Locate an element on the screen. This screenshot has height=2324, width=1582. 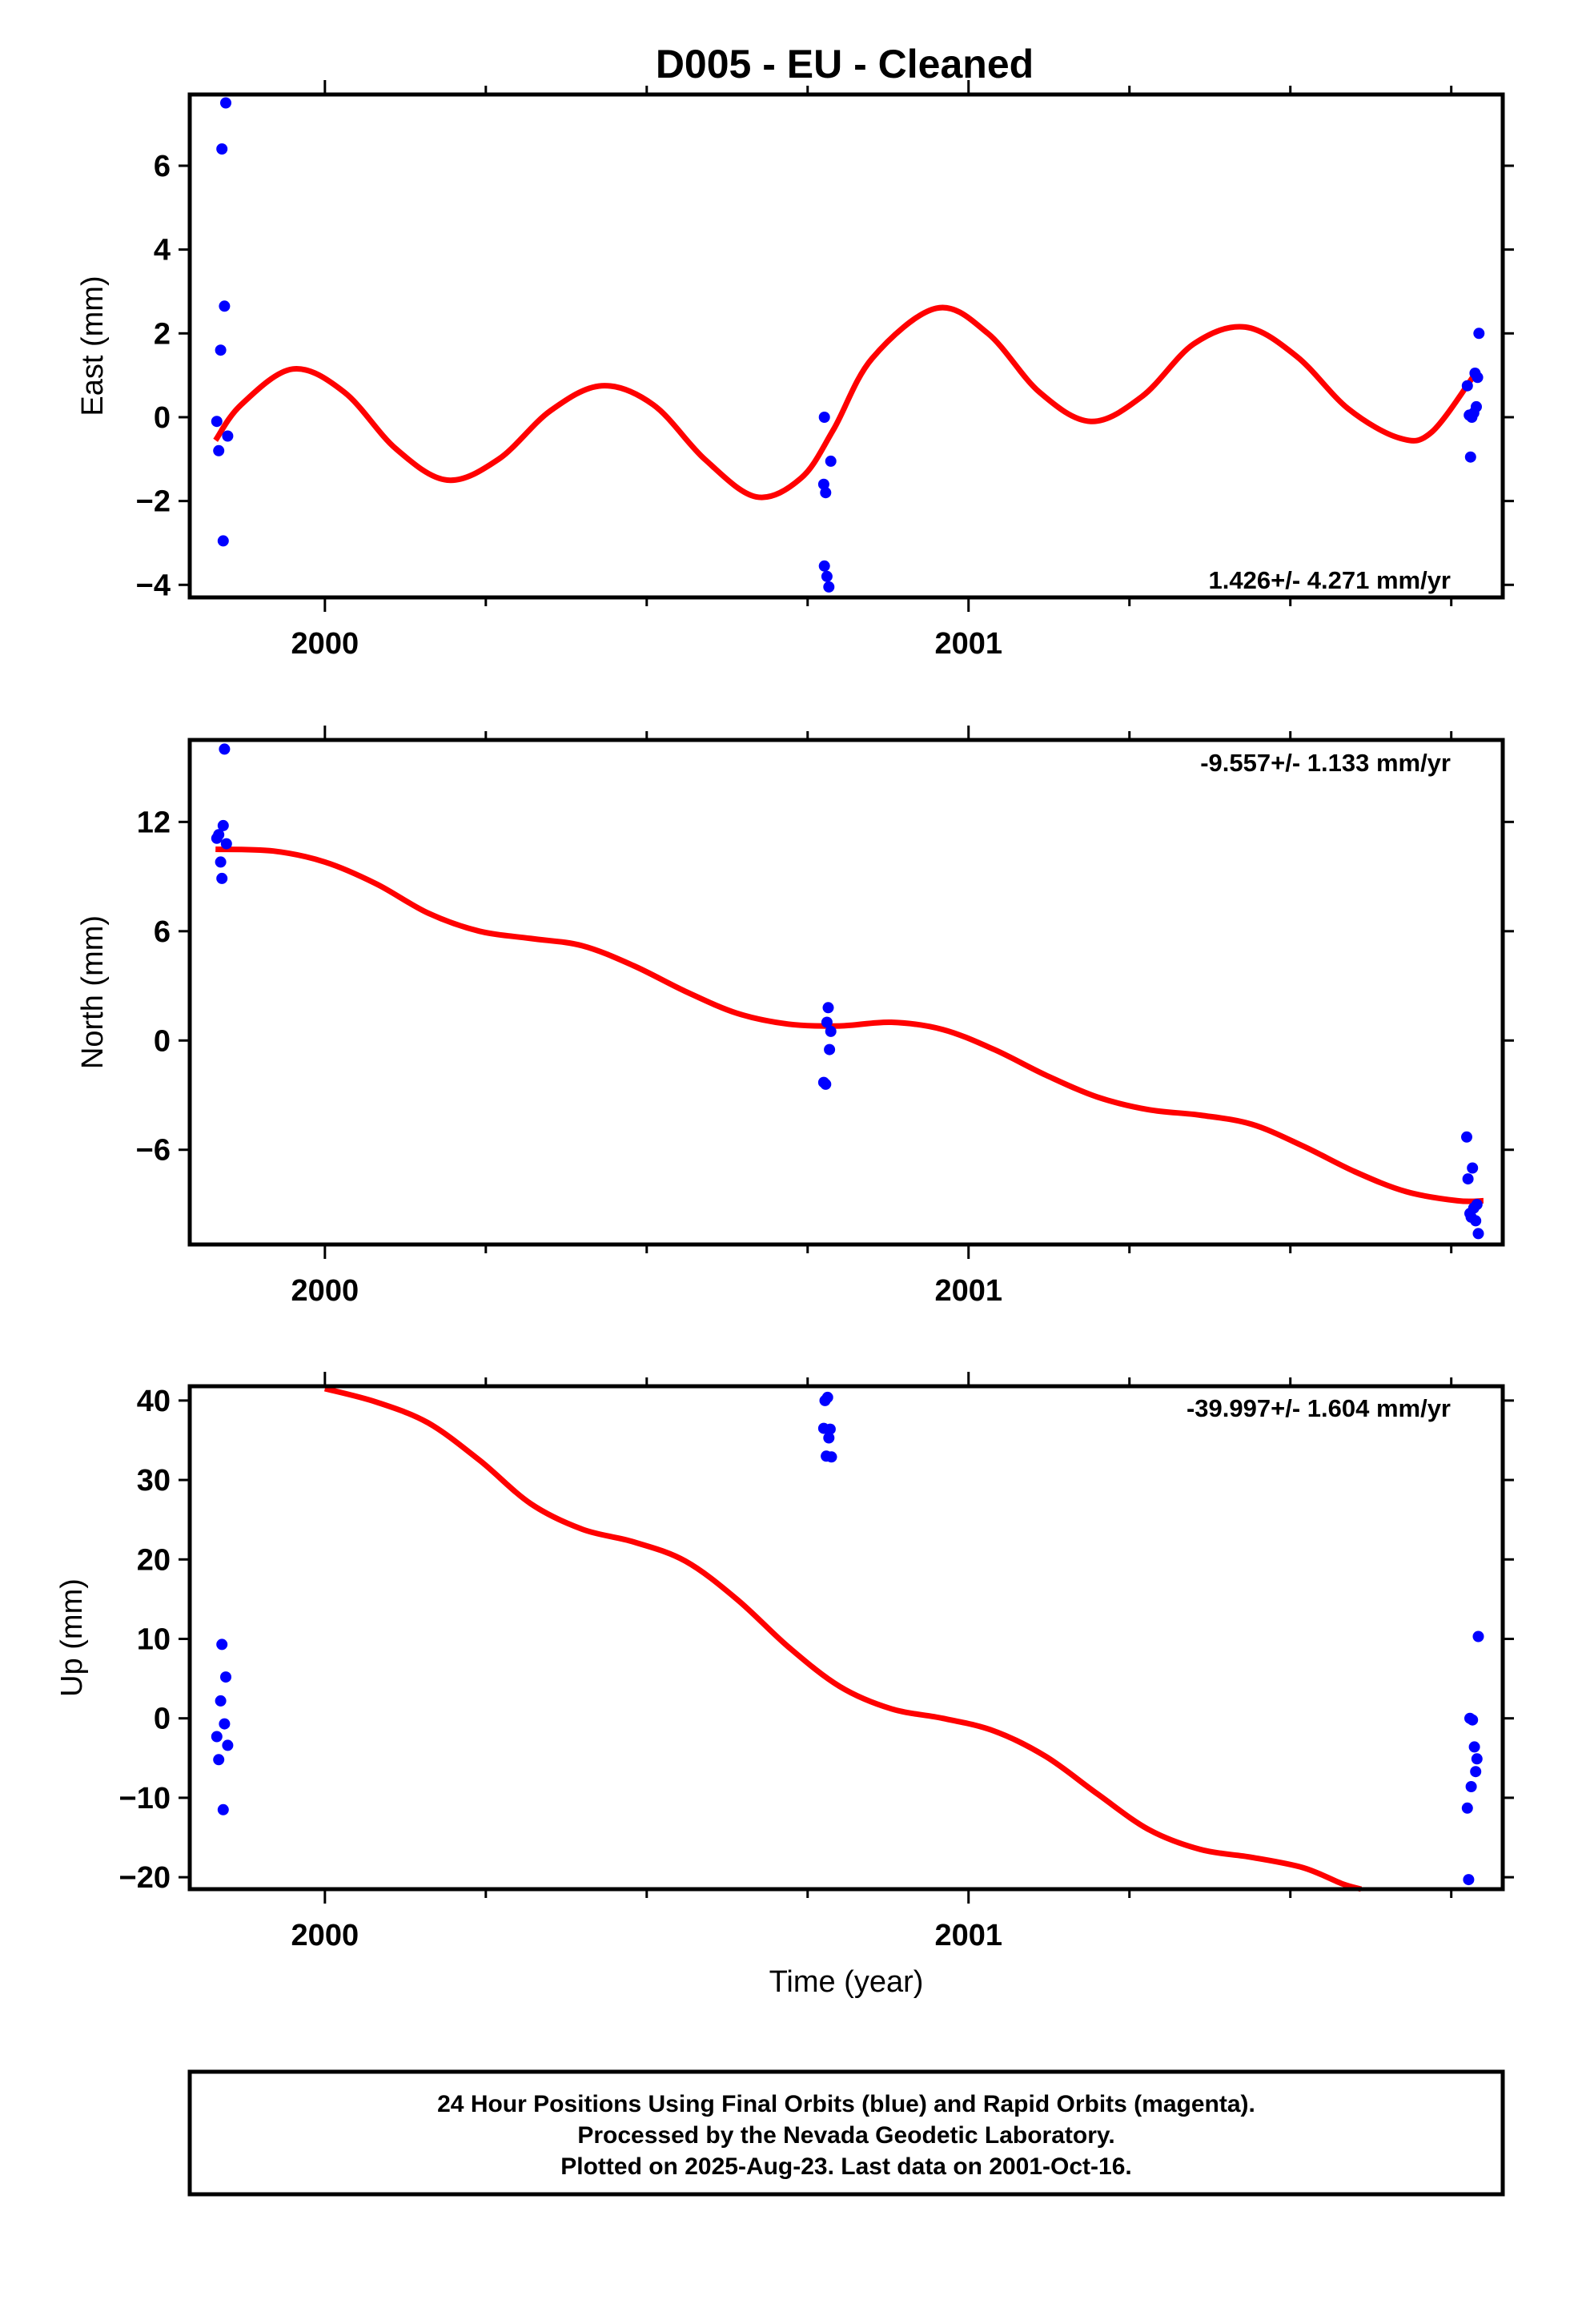
east-rate-label: 1.426+/- 4.271 mm/yr is located at coordinates (1330, 580).